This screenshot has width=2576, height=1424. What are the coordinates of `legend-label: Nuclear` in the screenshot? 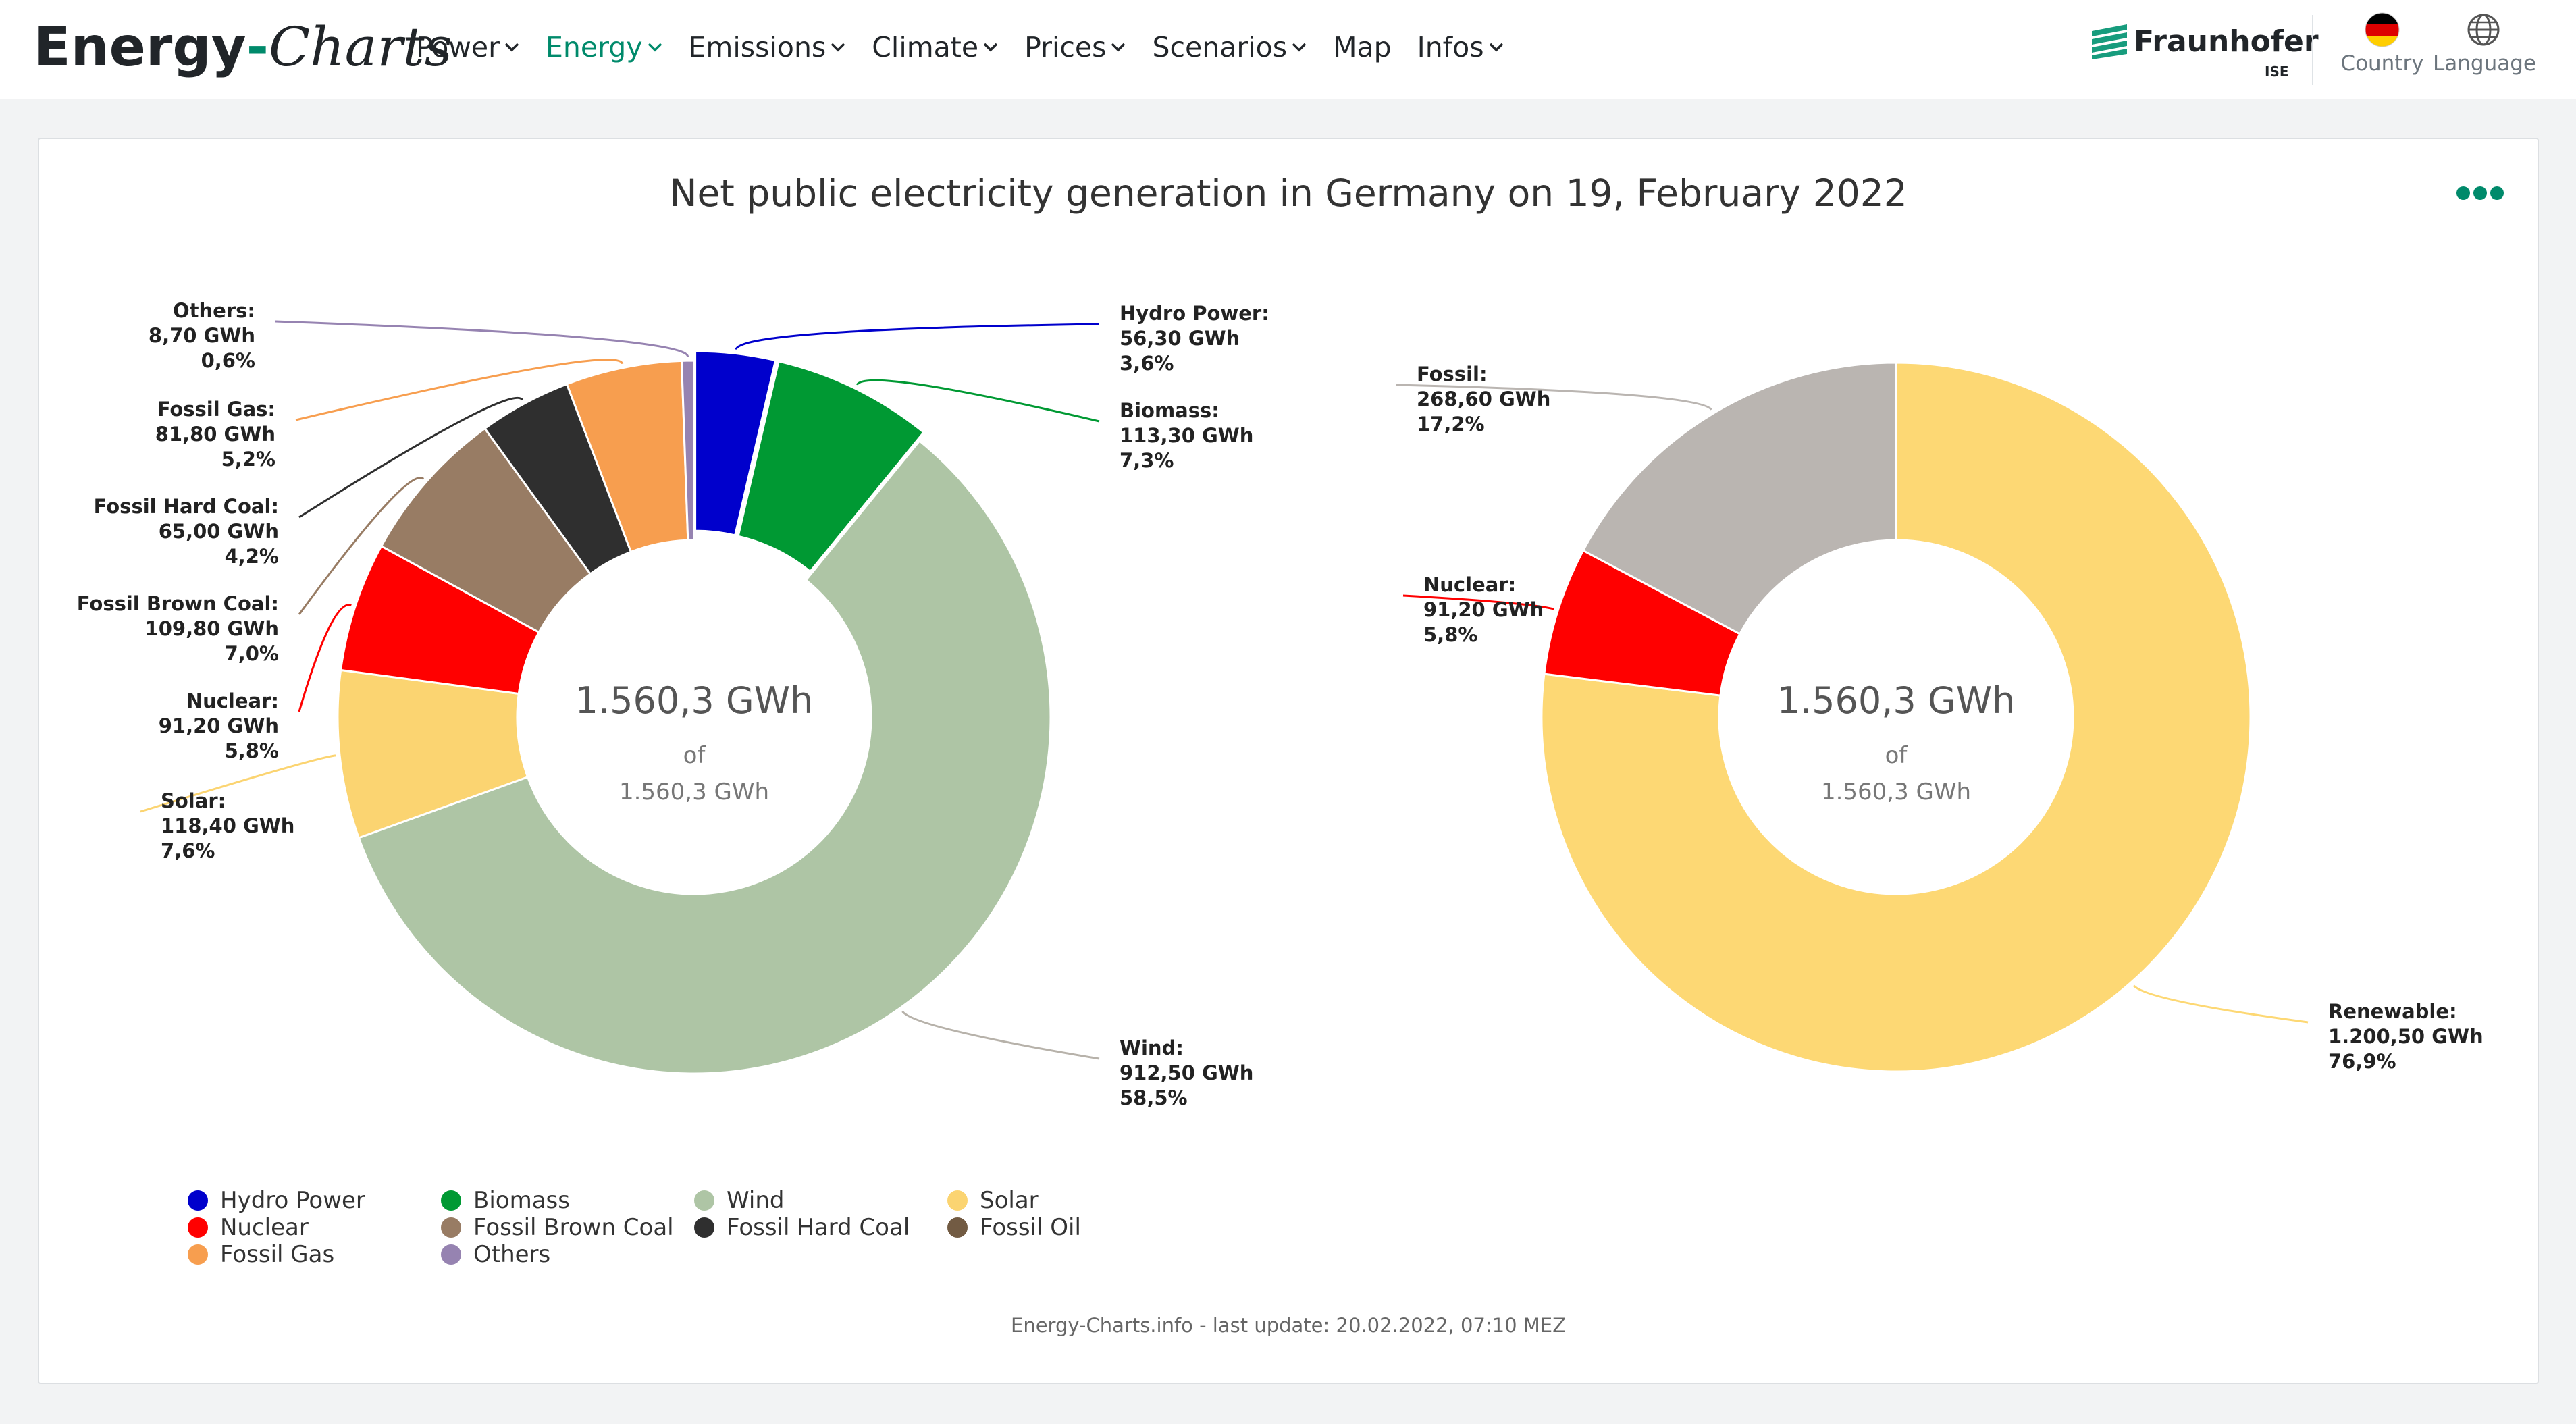 It's located at (264, 1227).